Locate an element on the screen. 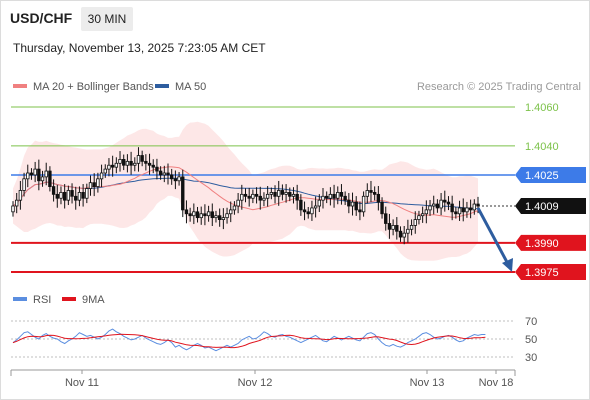 This screenshot has width=590, height=400. rsi-ma-legend-label: 9MA is located at coordinates (93, 300).